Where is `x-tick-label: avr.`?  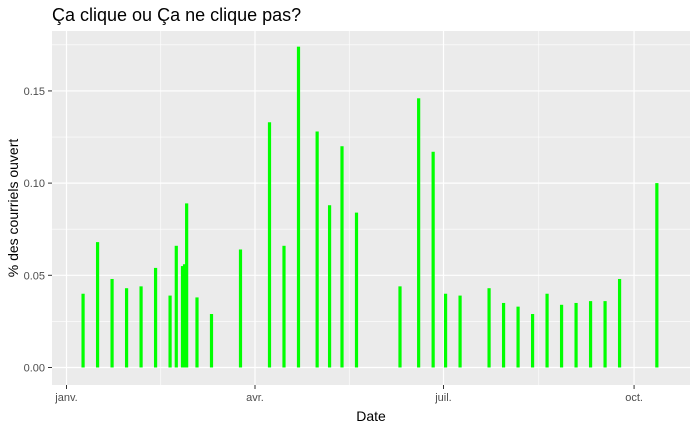
x-tick-label: avr. is located at coordinates (255, 398).